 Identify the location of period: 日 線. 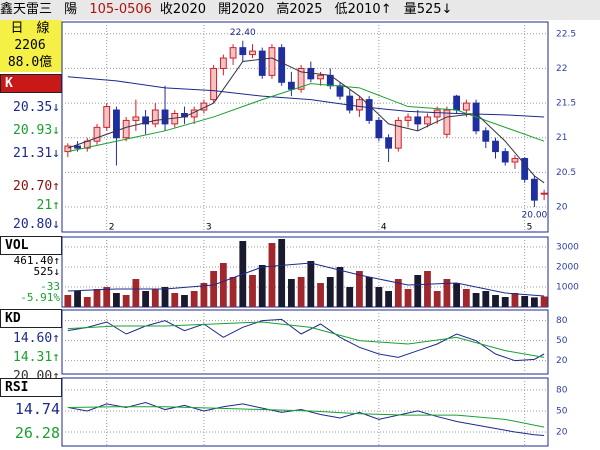
(30, 28).